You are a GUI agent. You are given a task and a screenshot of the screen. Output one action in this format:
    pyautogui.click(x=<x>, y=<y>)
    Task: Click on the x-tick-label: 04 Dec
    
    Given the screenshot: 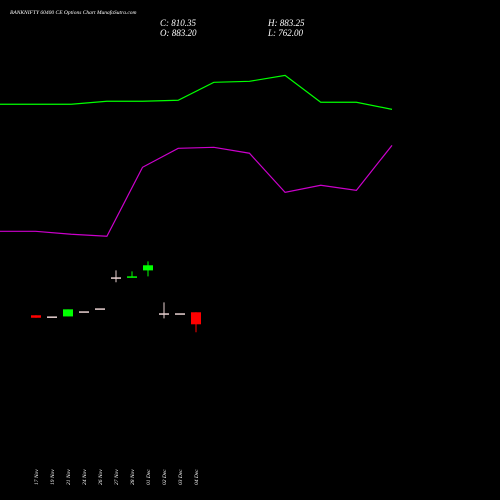 What is the action you would take?
    pyautogui.click(x=196, y=477)
    